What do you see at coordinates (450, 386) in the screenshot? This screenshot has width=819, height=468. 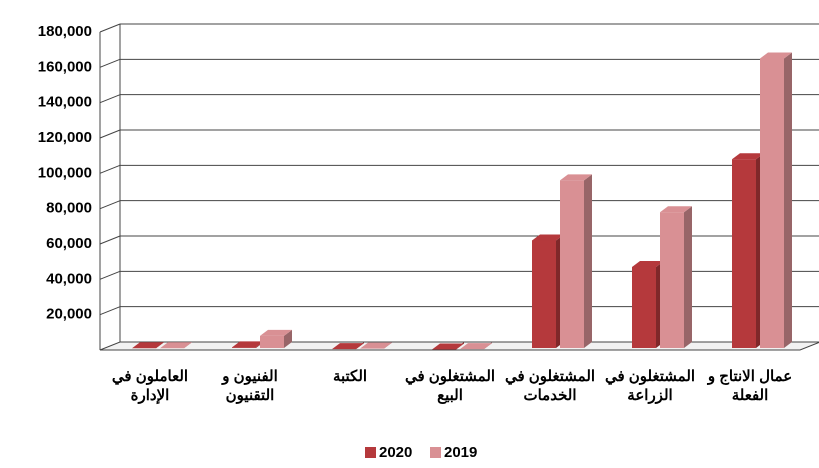 I see `x-tick-label: المشتغلون في البيع` at bounding box center [450, 386].